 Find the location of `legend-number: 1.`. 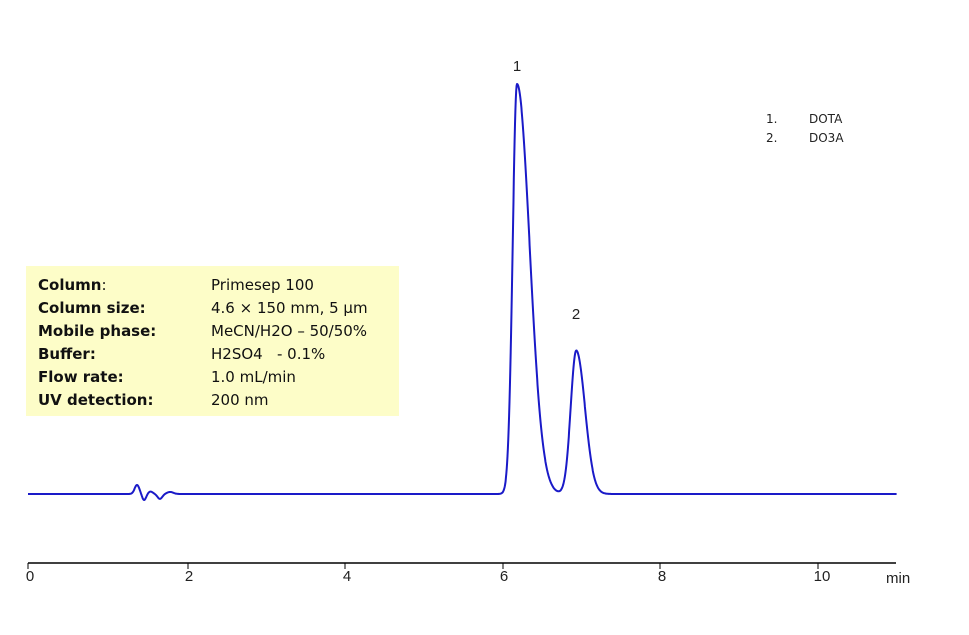

legend-number: 1. is located at coordinates (772, 119).